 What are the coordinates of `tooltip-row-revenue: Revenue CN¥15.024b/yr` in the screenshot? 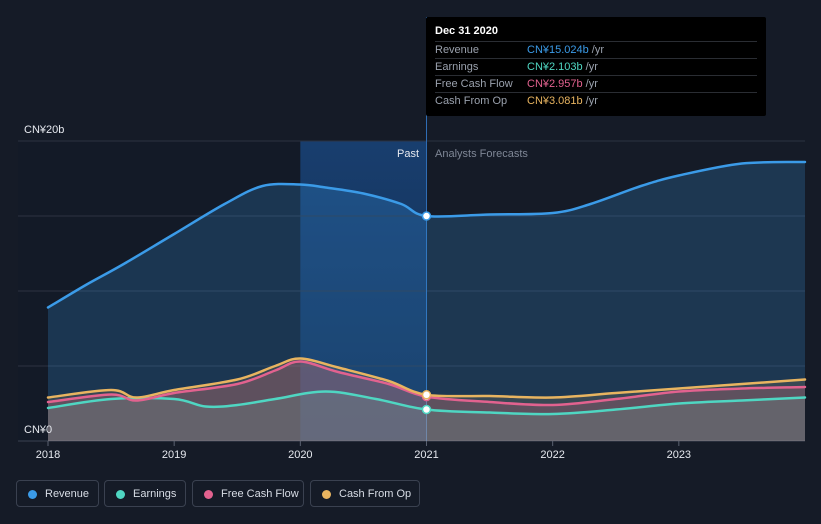 It's located at (596, 50).